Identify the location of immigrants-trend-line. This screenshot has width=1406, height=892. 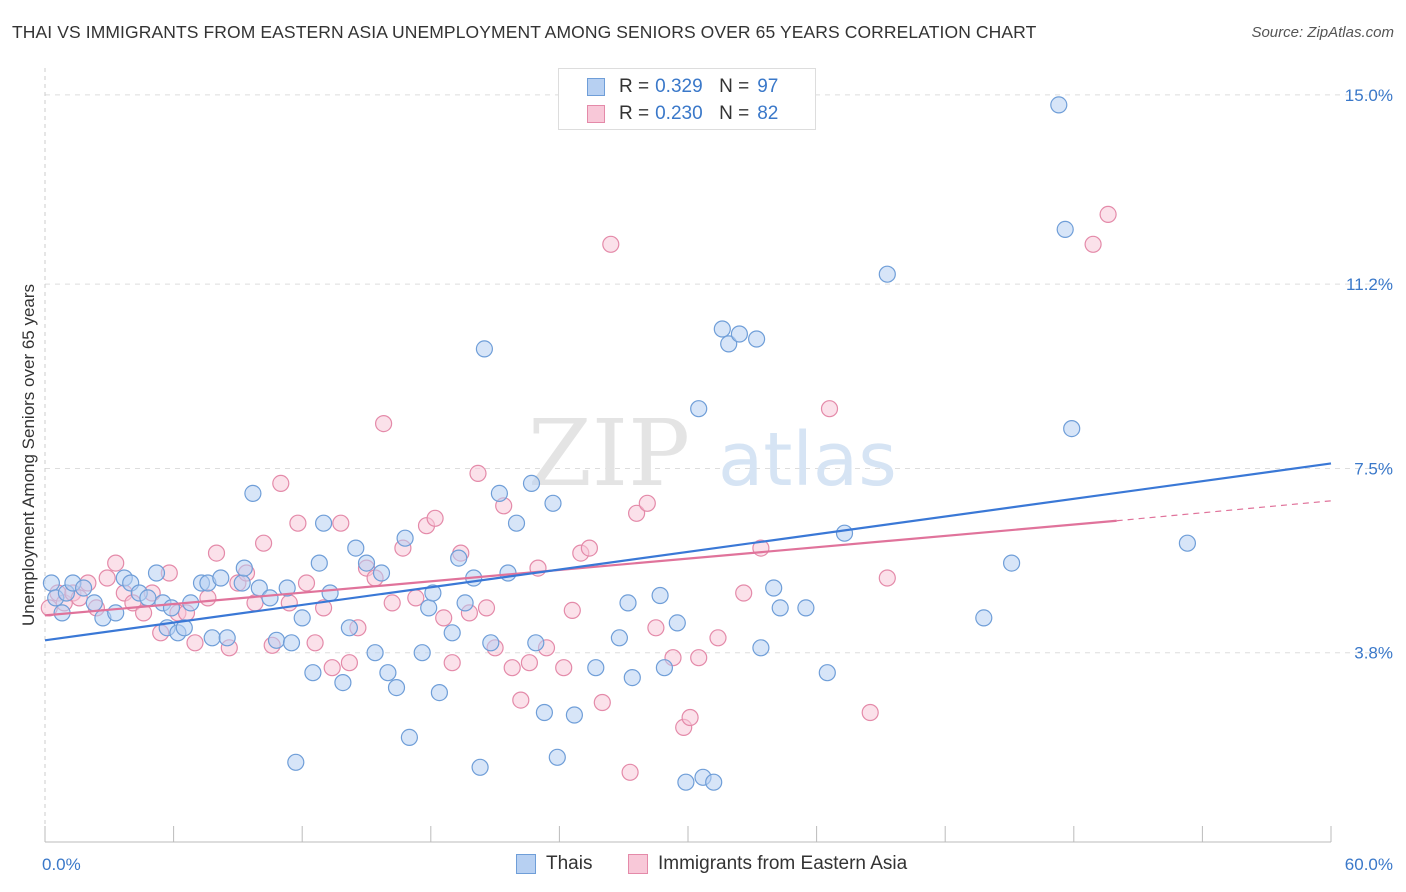
(580, 568).